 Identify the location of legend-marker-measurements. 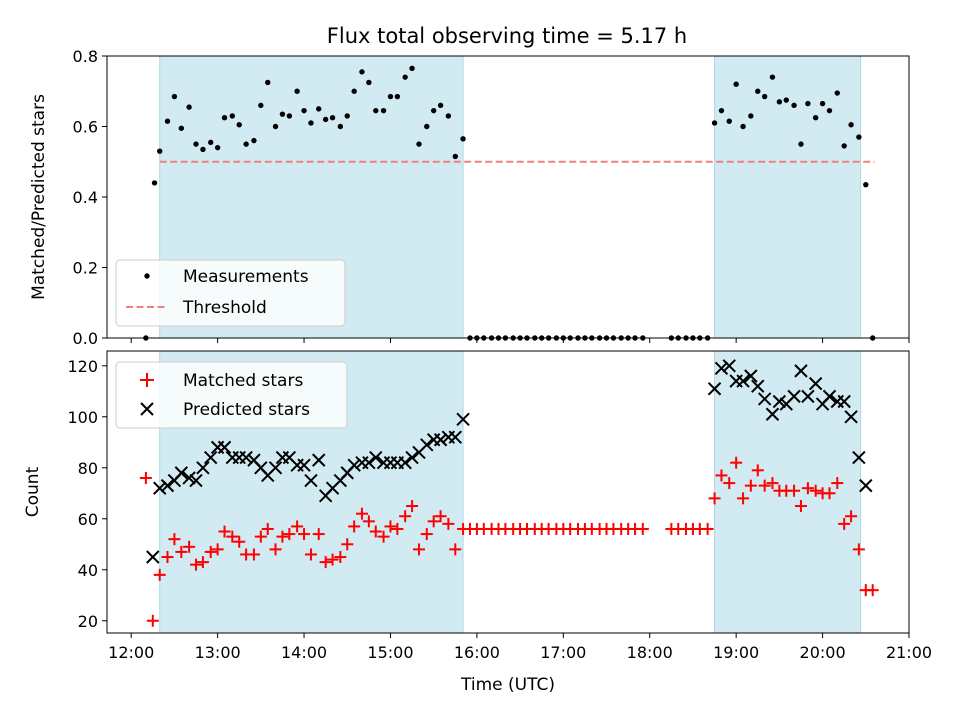
(147, 276).